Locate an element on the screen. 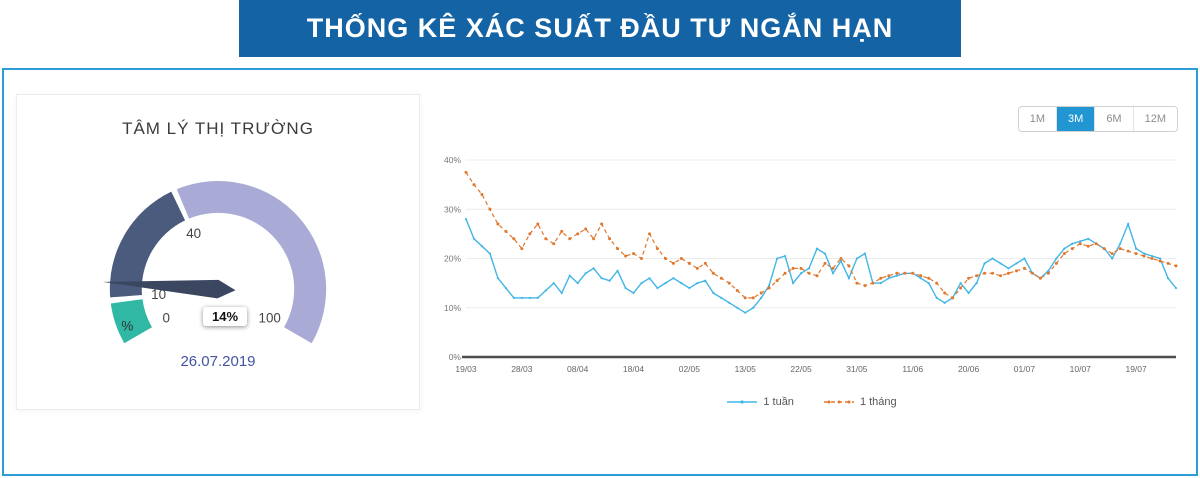 The width and height of the screenshot is (1200, 478). svg-text: 40 is located at coordinates (193, 233).